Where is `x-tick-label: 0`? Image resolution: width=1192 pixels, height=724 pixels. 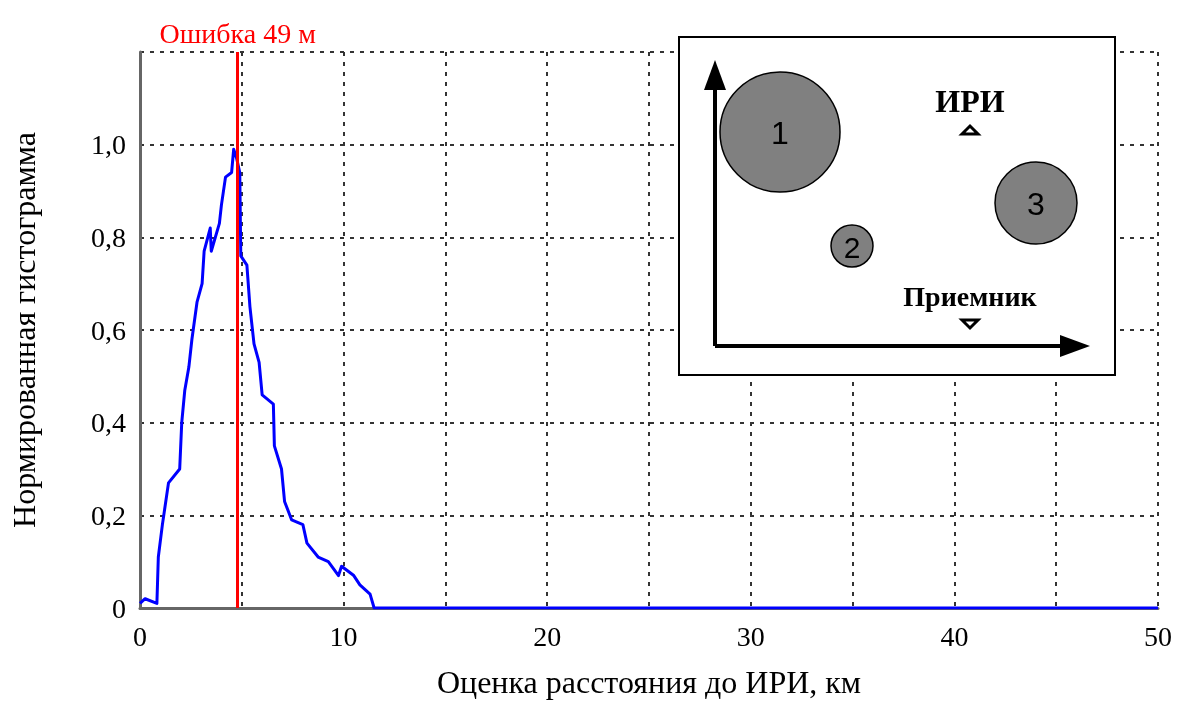
x-tick-label: 0 is located at coordinates (140, 636).